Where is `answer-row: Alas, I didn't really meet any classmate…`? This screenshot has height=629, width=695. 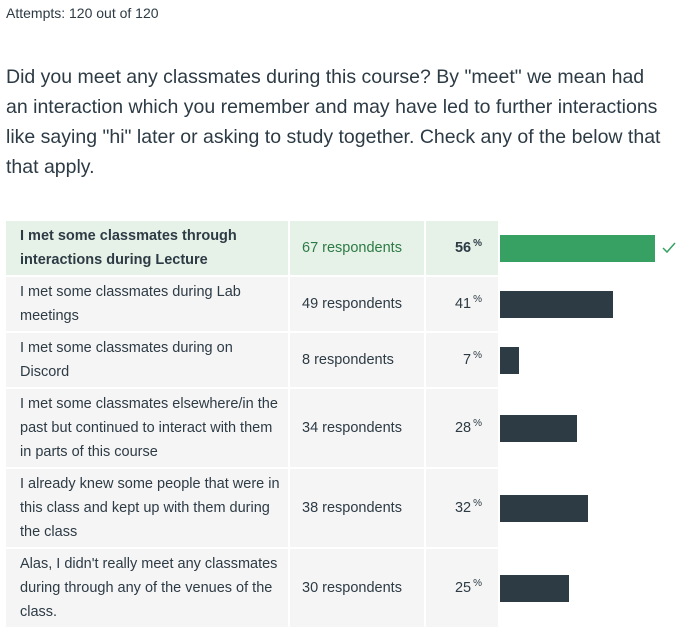 answer-row: Alas, I didn't really meet any classmate… is located at coordinates (350, 588).